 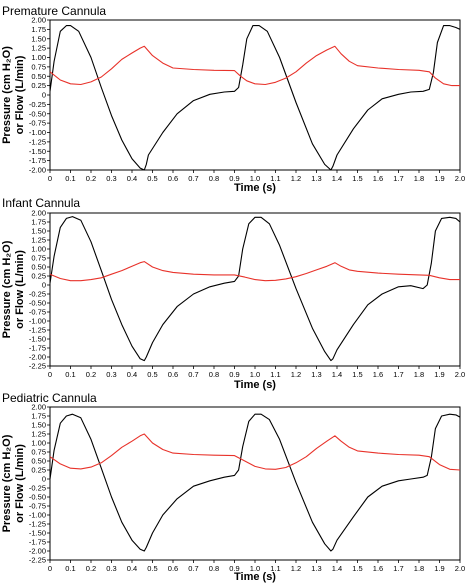 I want to click on y-tick-label: -0.25, so click(x=37, y=104).